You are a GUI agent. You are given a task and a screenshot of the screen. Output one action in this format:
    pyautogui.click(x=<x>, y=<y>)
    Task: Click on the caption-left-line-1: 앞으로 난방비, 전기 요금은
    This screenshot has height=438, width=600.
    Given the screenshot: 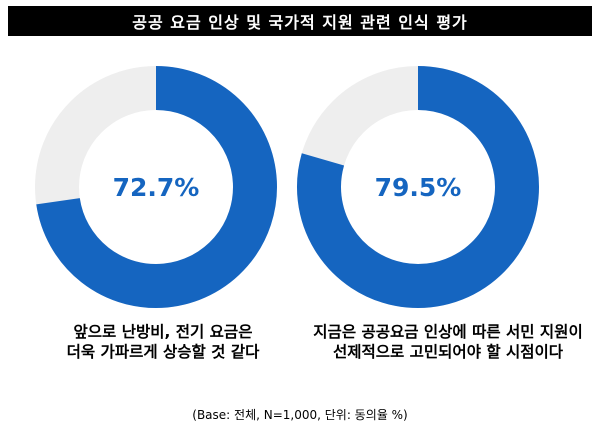 What is the action you would take?
    pyautogui.click(x=163, y=332)
    